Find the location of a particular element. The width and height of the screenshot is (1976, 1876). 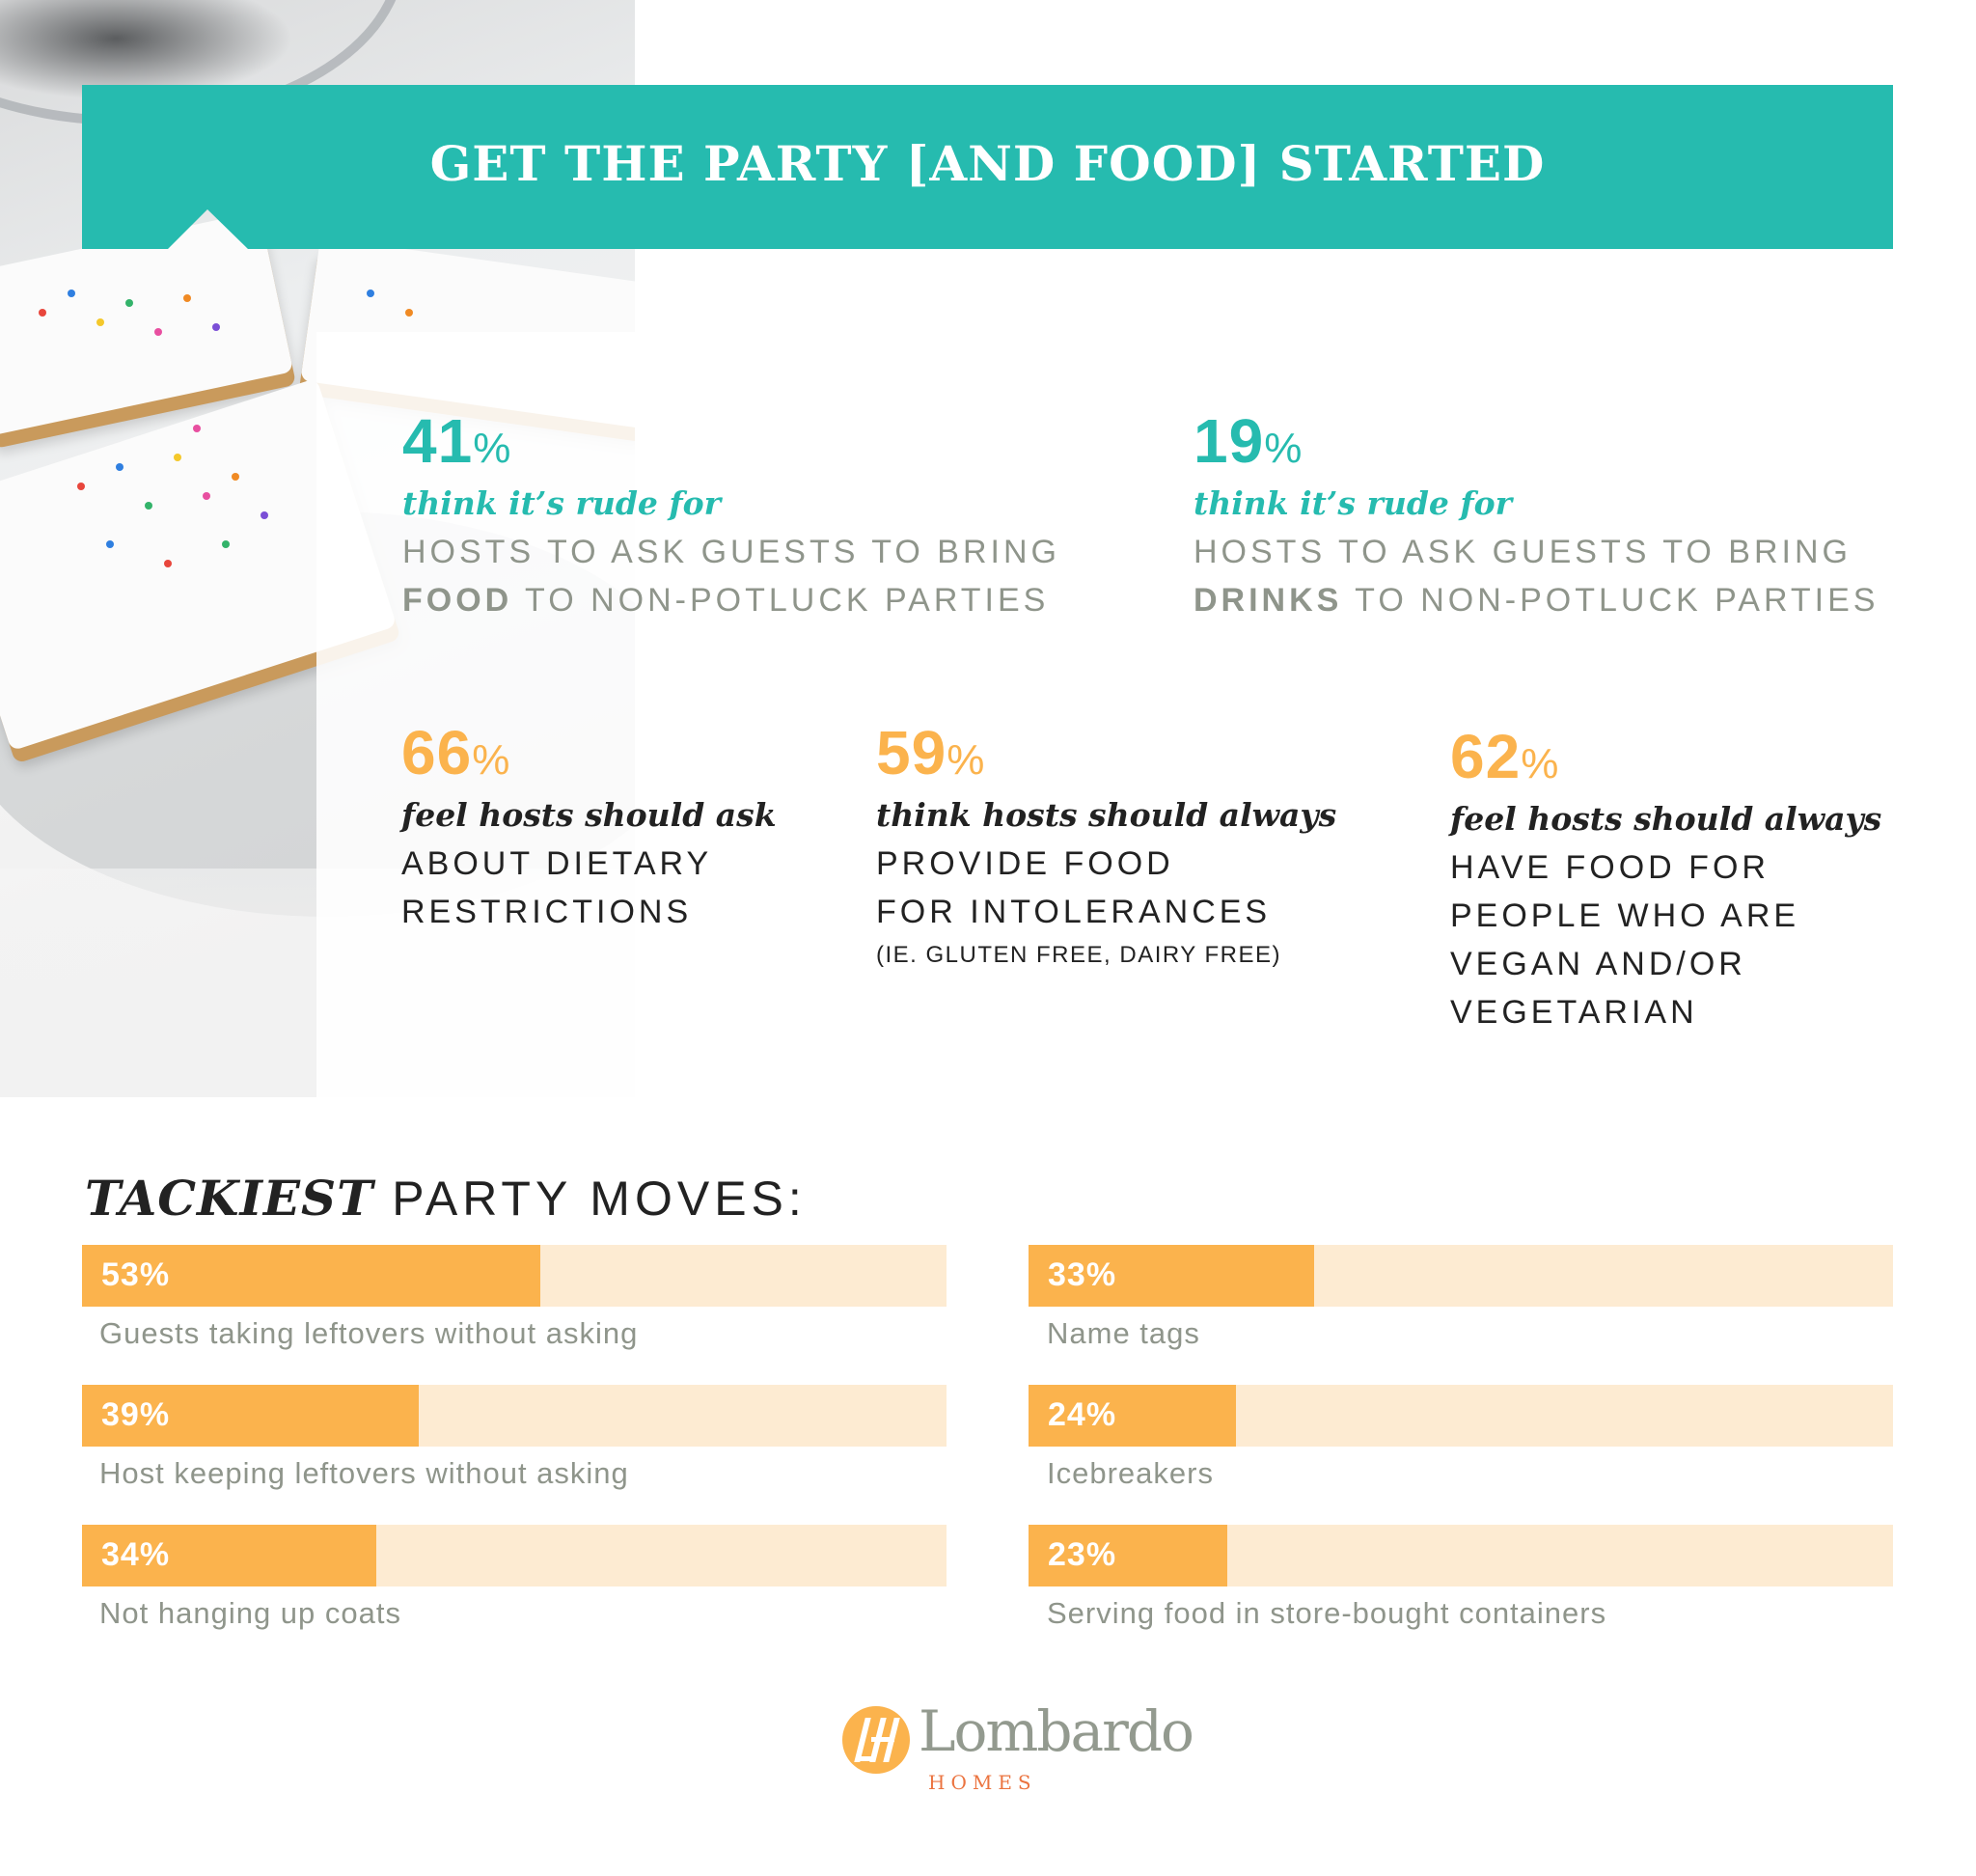

logo-wordmark: Lombardo is located at coordinates (1056, 1731).